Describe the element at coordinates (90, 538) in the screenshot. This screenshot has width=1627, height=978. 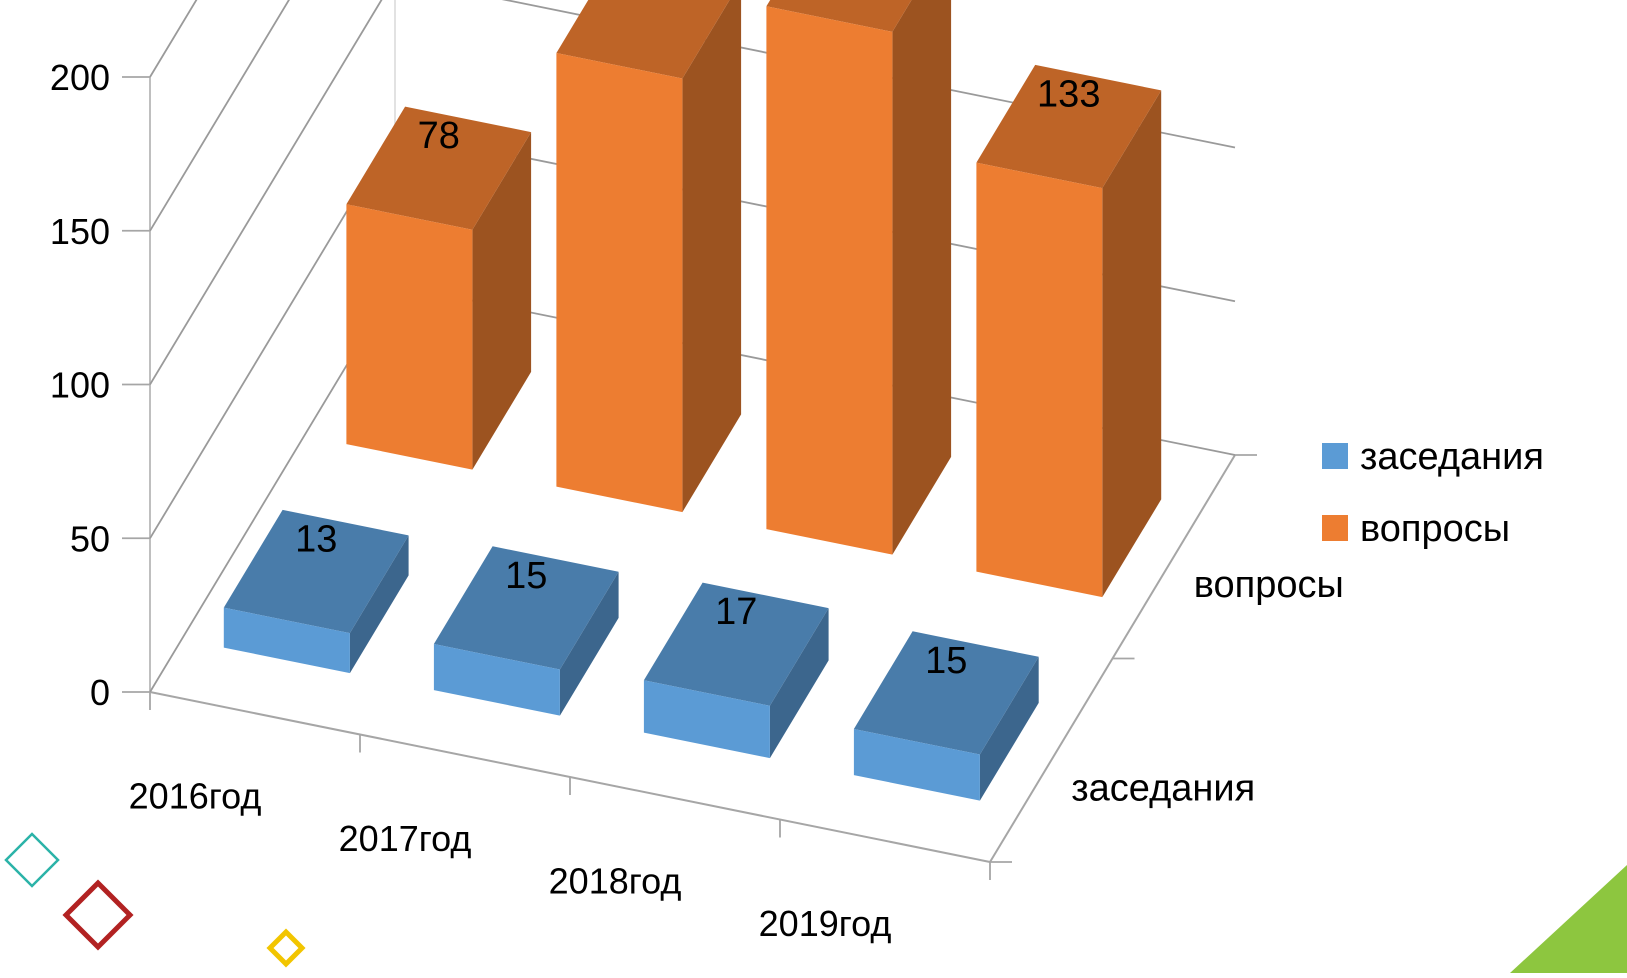
I see `y-tick-label: 50` at that location.